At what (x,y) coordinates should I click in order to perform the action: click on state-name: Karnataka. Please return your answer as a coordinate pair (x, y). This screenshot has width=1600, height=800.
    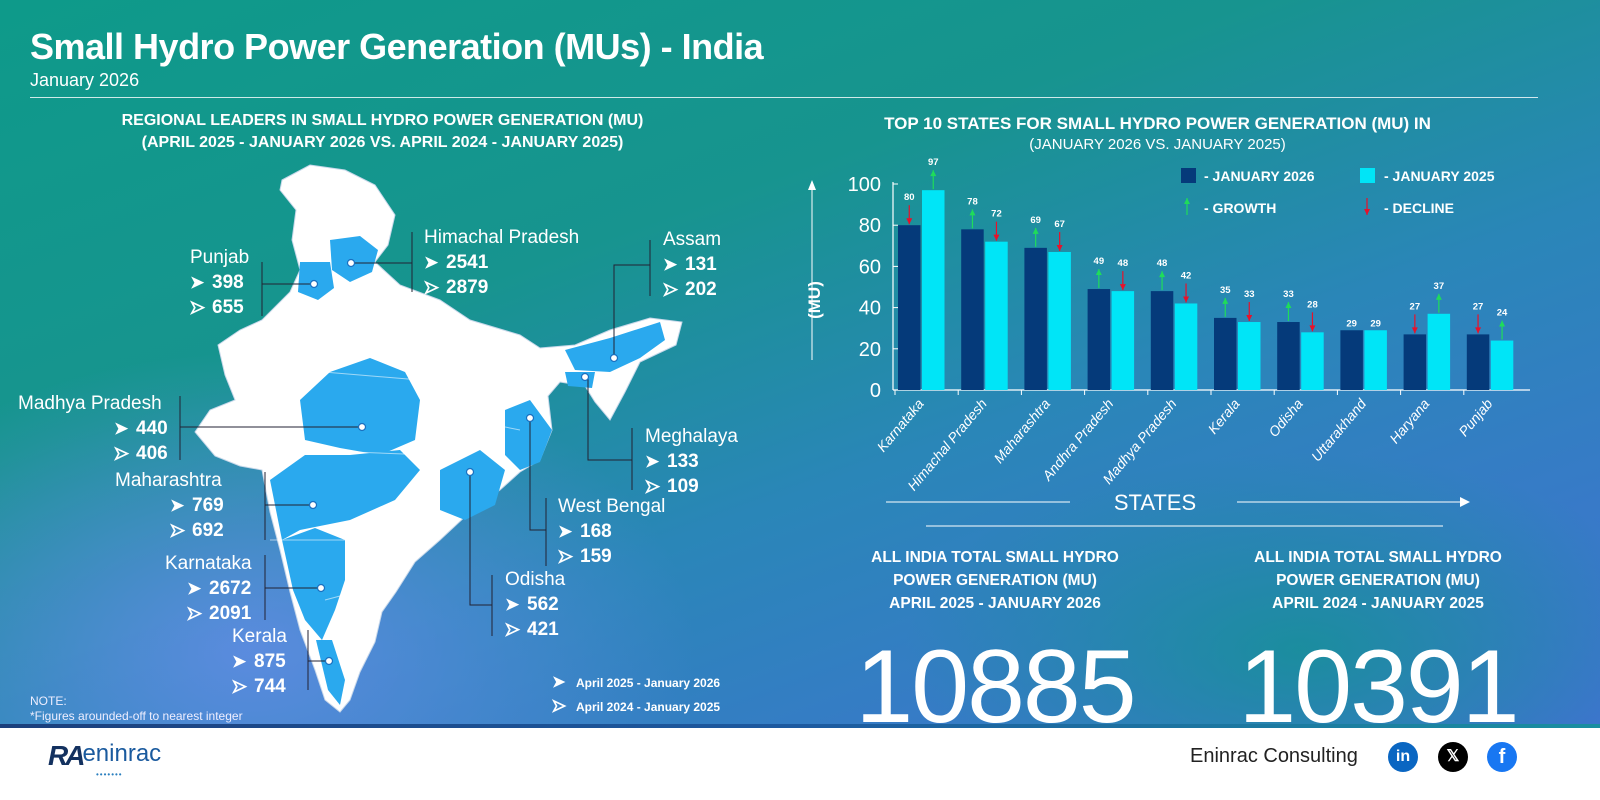
    Looking at the image, I should click on (208, 563).